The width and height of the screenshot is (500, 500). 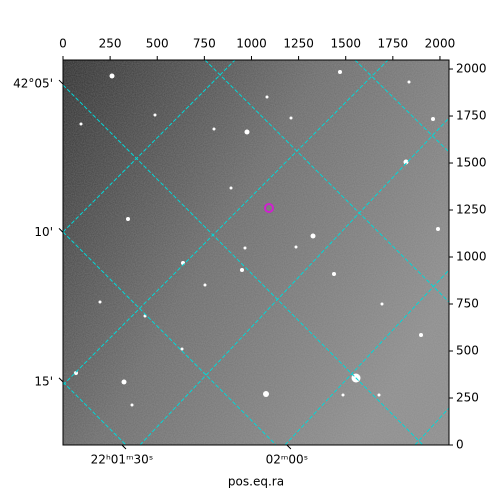 What do you see at coordinates (43, 232) in the screenshot?
I see `dec-tick-label: 10'` at bounding box center [43, 232].